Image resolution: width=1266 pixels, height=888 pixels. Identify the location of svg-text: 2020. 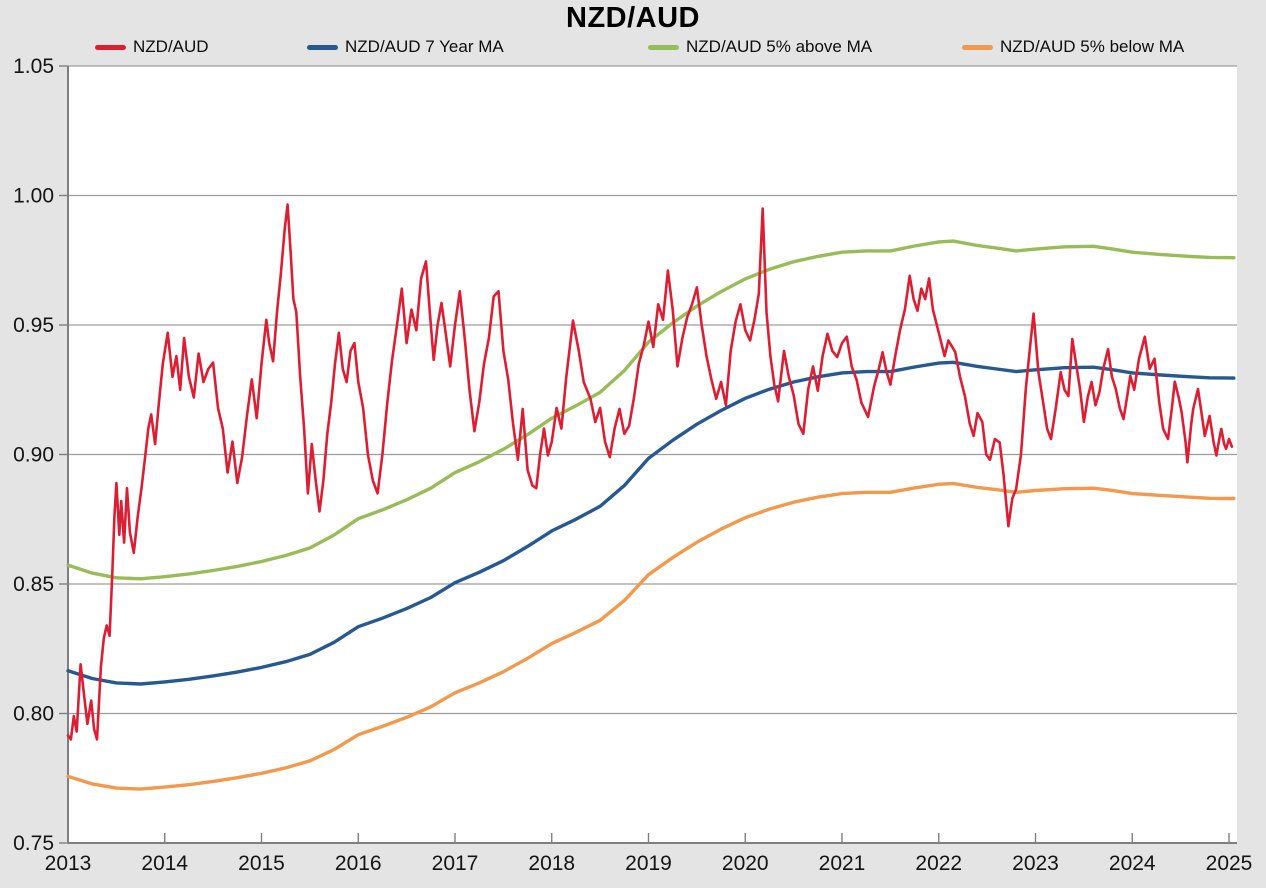
(745, 863).